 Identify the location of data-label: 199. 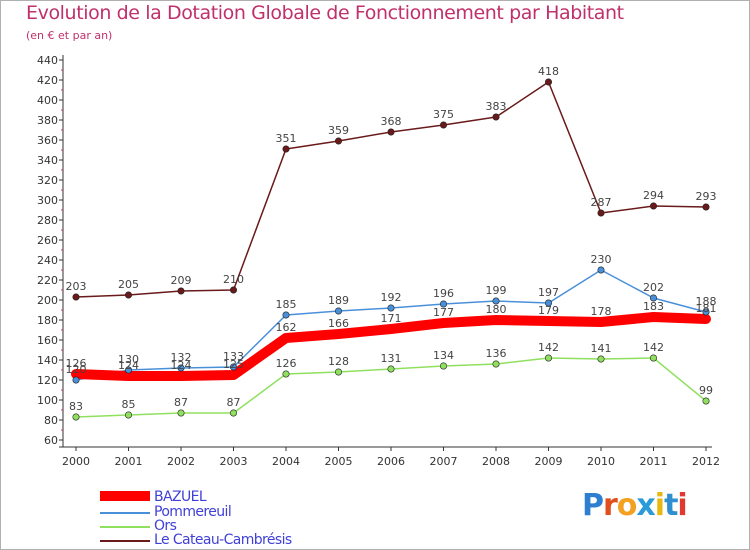
(496, 290).